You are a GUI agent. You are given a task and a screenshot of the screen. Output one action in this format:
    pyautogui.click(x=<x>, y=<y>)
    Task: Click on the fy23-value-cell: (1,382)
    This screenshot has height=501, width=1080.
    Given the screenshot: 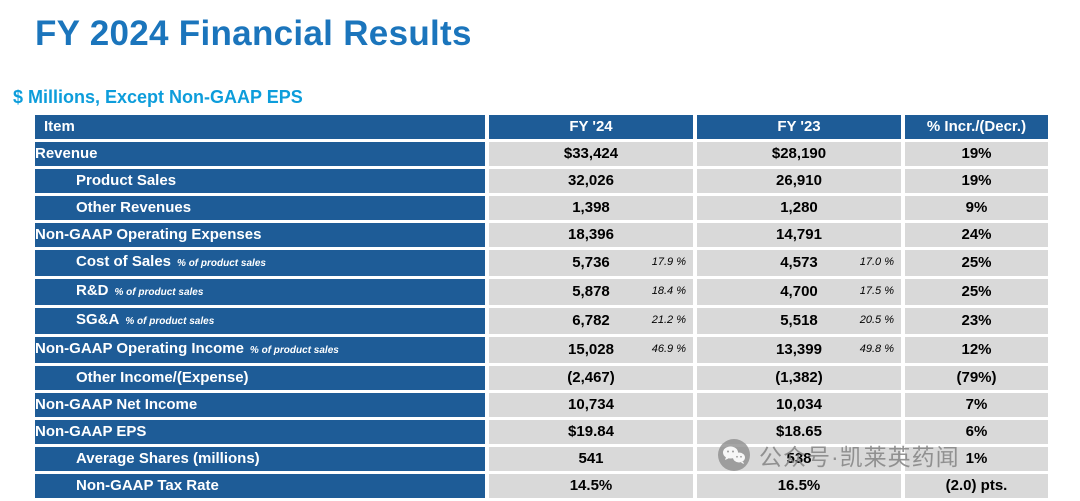 What is the action you would take?
    pyautogui.click(x=799, y=378)
    